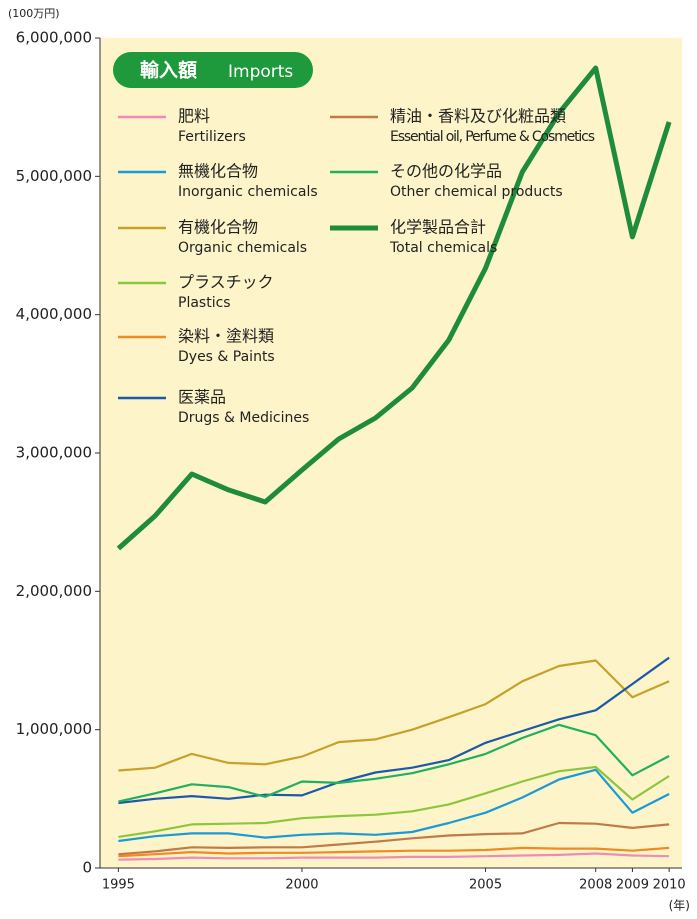 Image resolution: width=697 pixels, height=919 pixels. Describe the element at coordinates (54, 453) in the screenshot. I see `y-tick-label: 3,000,000` at that location.